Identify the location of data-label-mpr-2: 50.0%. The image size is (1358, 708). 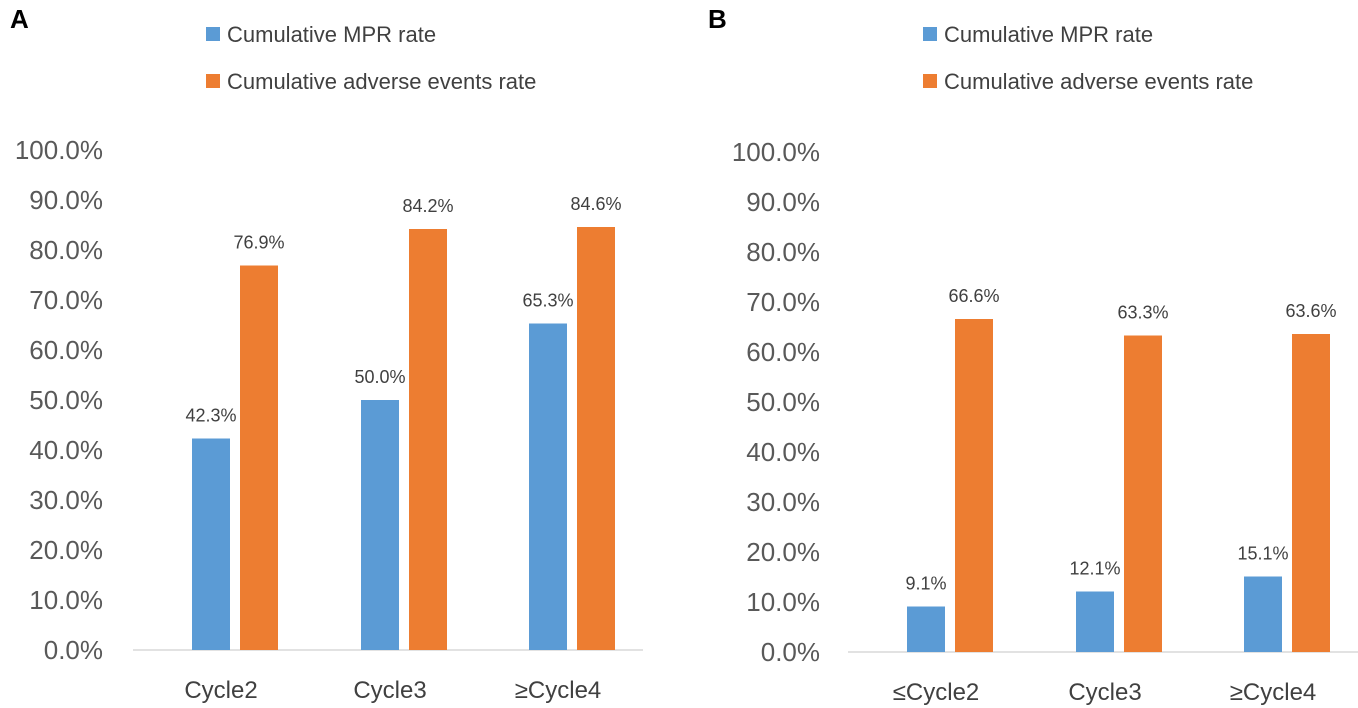
(379, 377).